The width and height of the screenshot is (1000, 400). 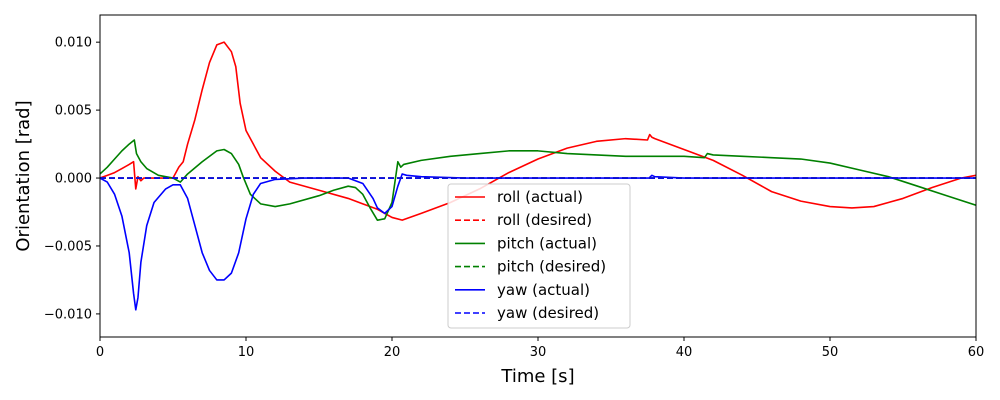 What do you see at coordinates (548, 313) in the screenshot?
I see `legend-label-yaw-desired: yaw (desired)` at bounding box center [548, 313].